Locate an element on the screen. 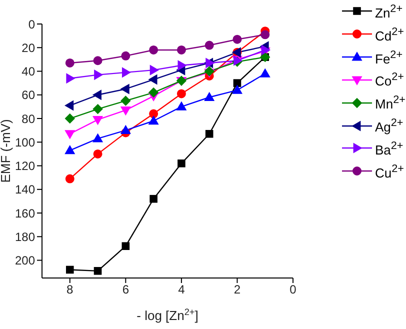 This screenshot has width=406, height=329. y-tick-label: 40 is located at coordinates (29, 71).